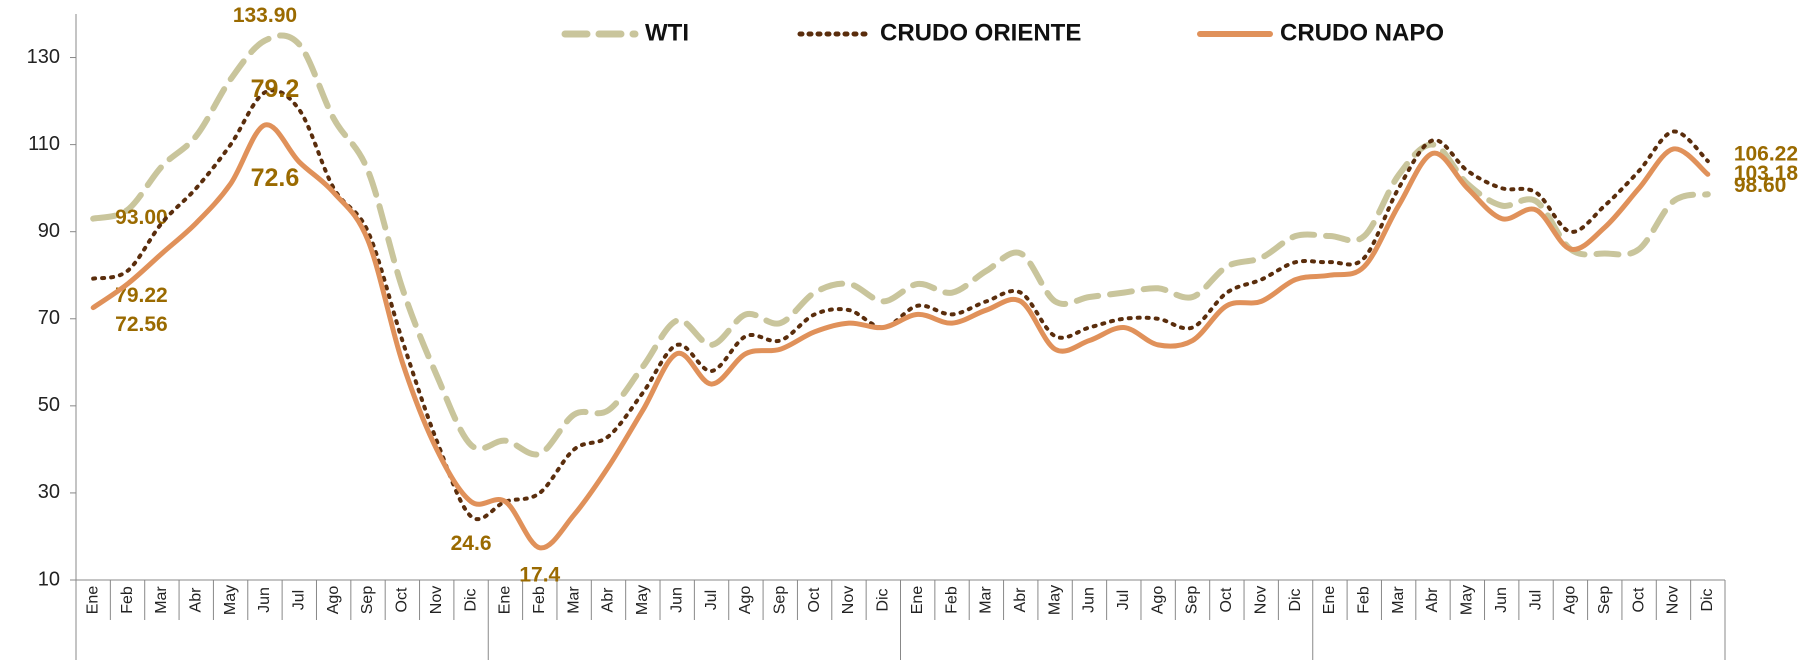 The image size is (1810, 660). Describe the element at coordinates (265, 15) in the screenshot. I see `data-label: 133.90` at that location.